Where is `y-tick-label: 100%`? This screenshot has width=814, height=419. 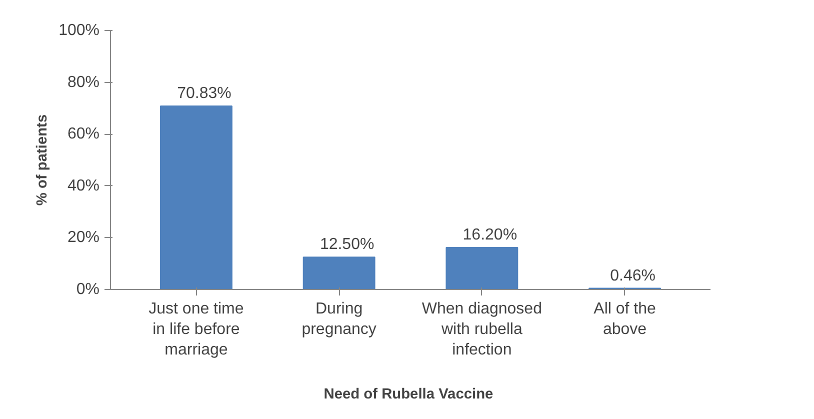 y-tick-label: 100% is located at coordinates (79, 30).